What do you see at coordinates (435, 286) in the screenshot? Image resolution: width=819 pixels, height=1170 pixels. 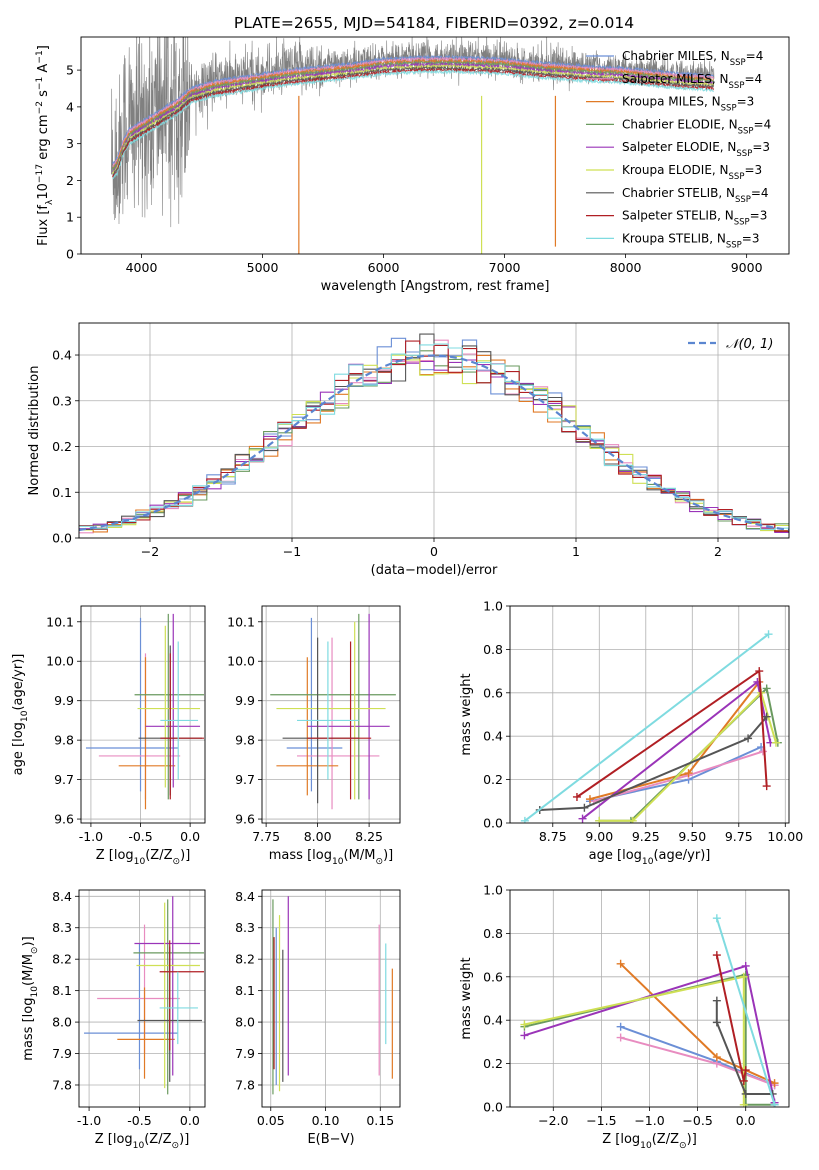 I see `x-axis-label: wavelength [Angstrom, rest frame]` at bounding box center [435, 286].